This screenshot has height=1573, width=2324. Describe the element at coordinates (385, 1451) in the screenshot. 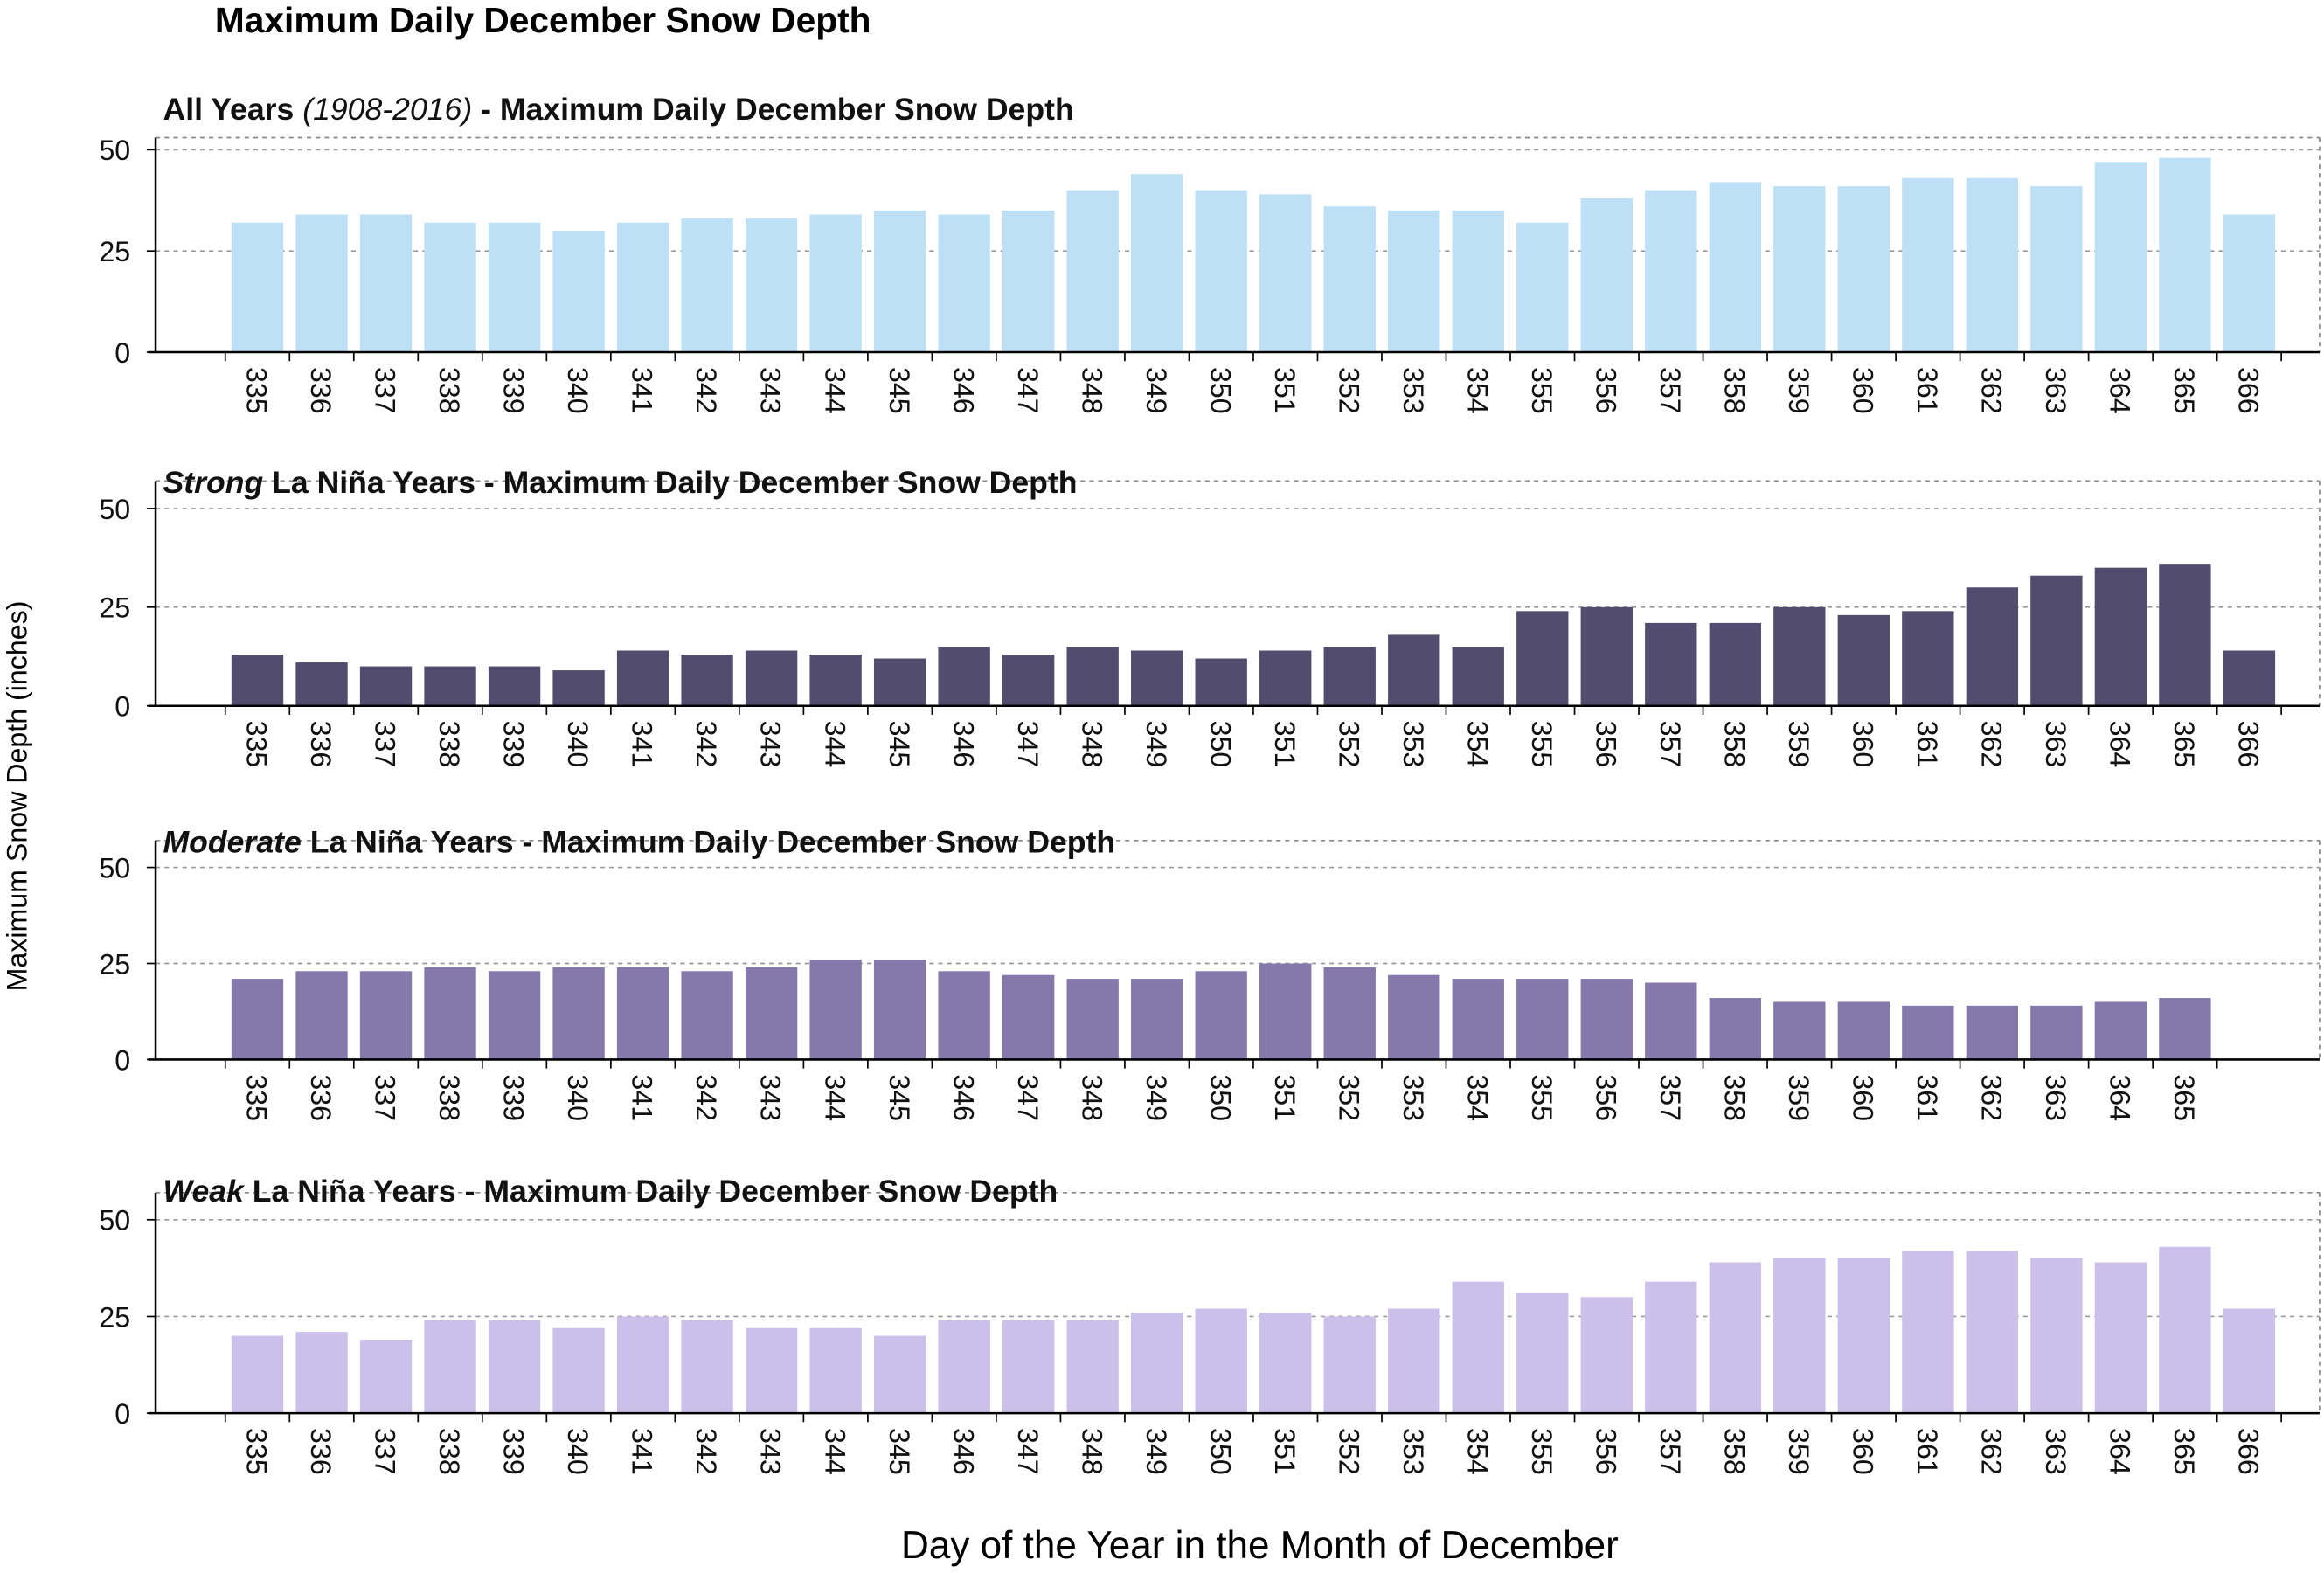

I see `x-tick-label: 337` at that location.